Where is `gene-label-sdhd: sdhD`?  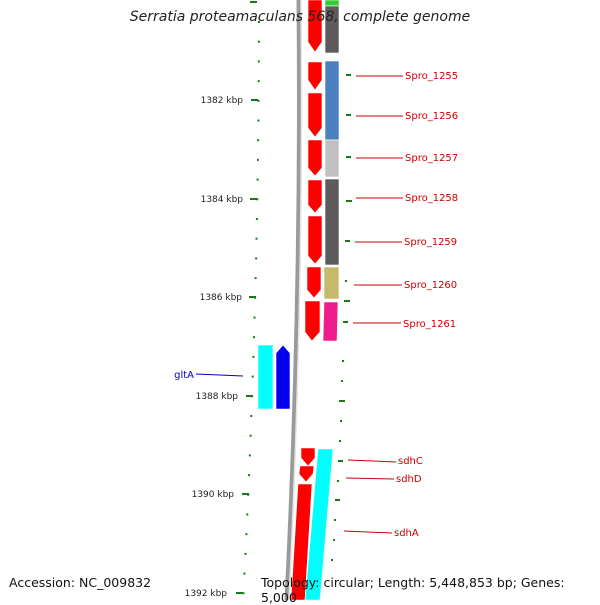 gene-label-sdhd: sdhD is located at coordinates (409, 479).